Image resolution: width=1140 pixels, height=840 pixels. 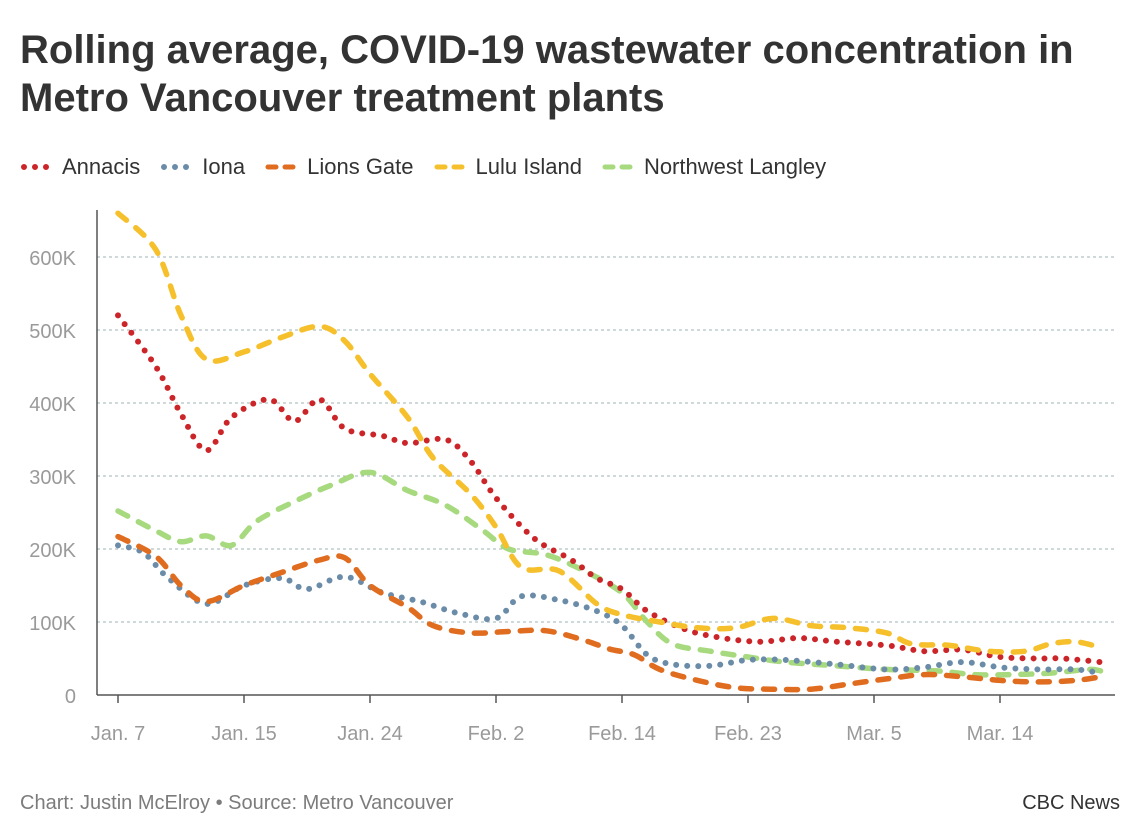 I want to click on legend-label-iona: Iona, so click(x=224, y=166).